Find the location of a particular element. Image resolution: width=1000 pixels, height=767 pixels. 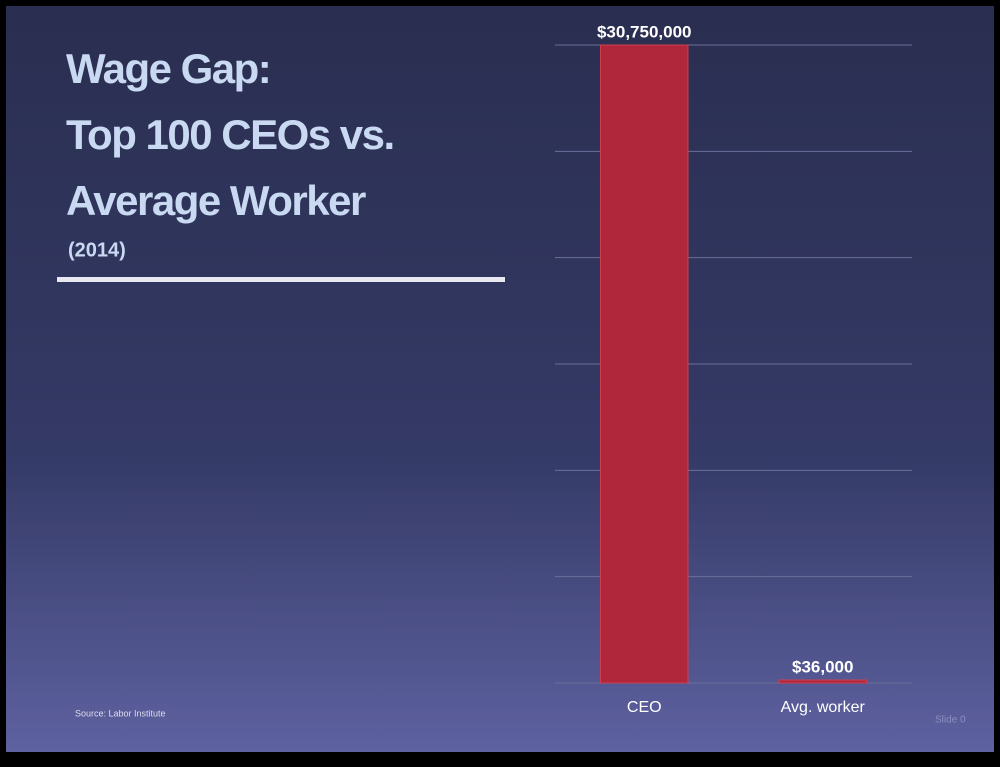

title-line: Top 100 CEOs vs. is located at coordinates (230, 134).